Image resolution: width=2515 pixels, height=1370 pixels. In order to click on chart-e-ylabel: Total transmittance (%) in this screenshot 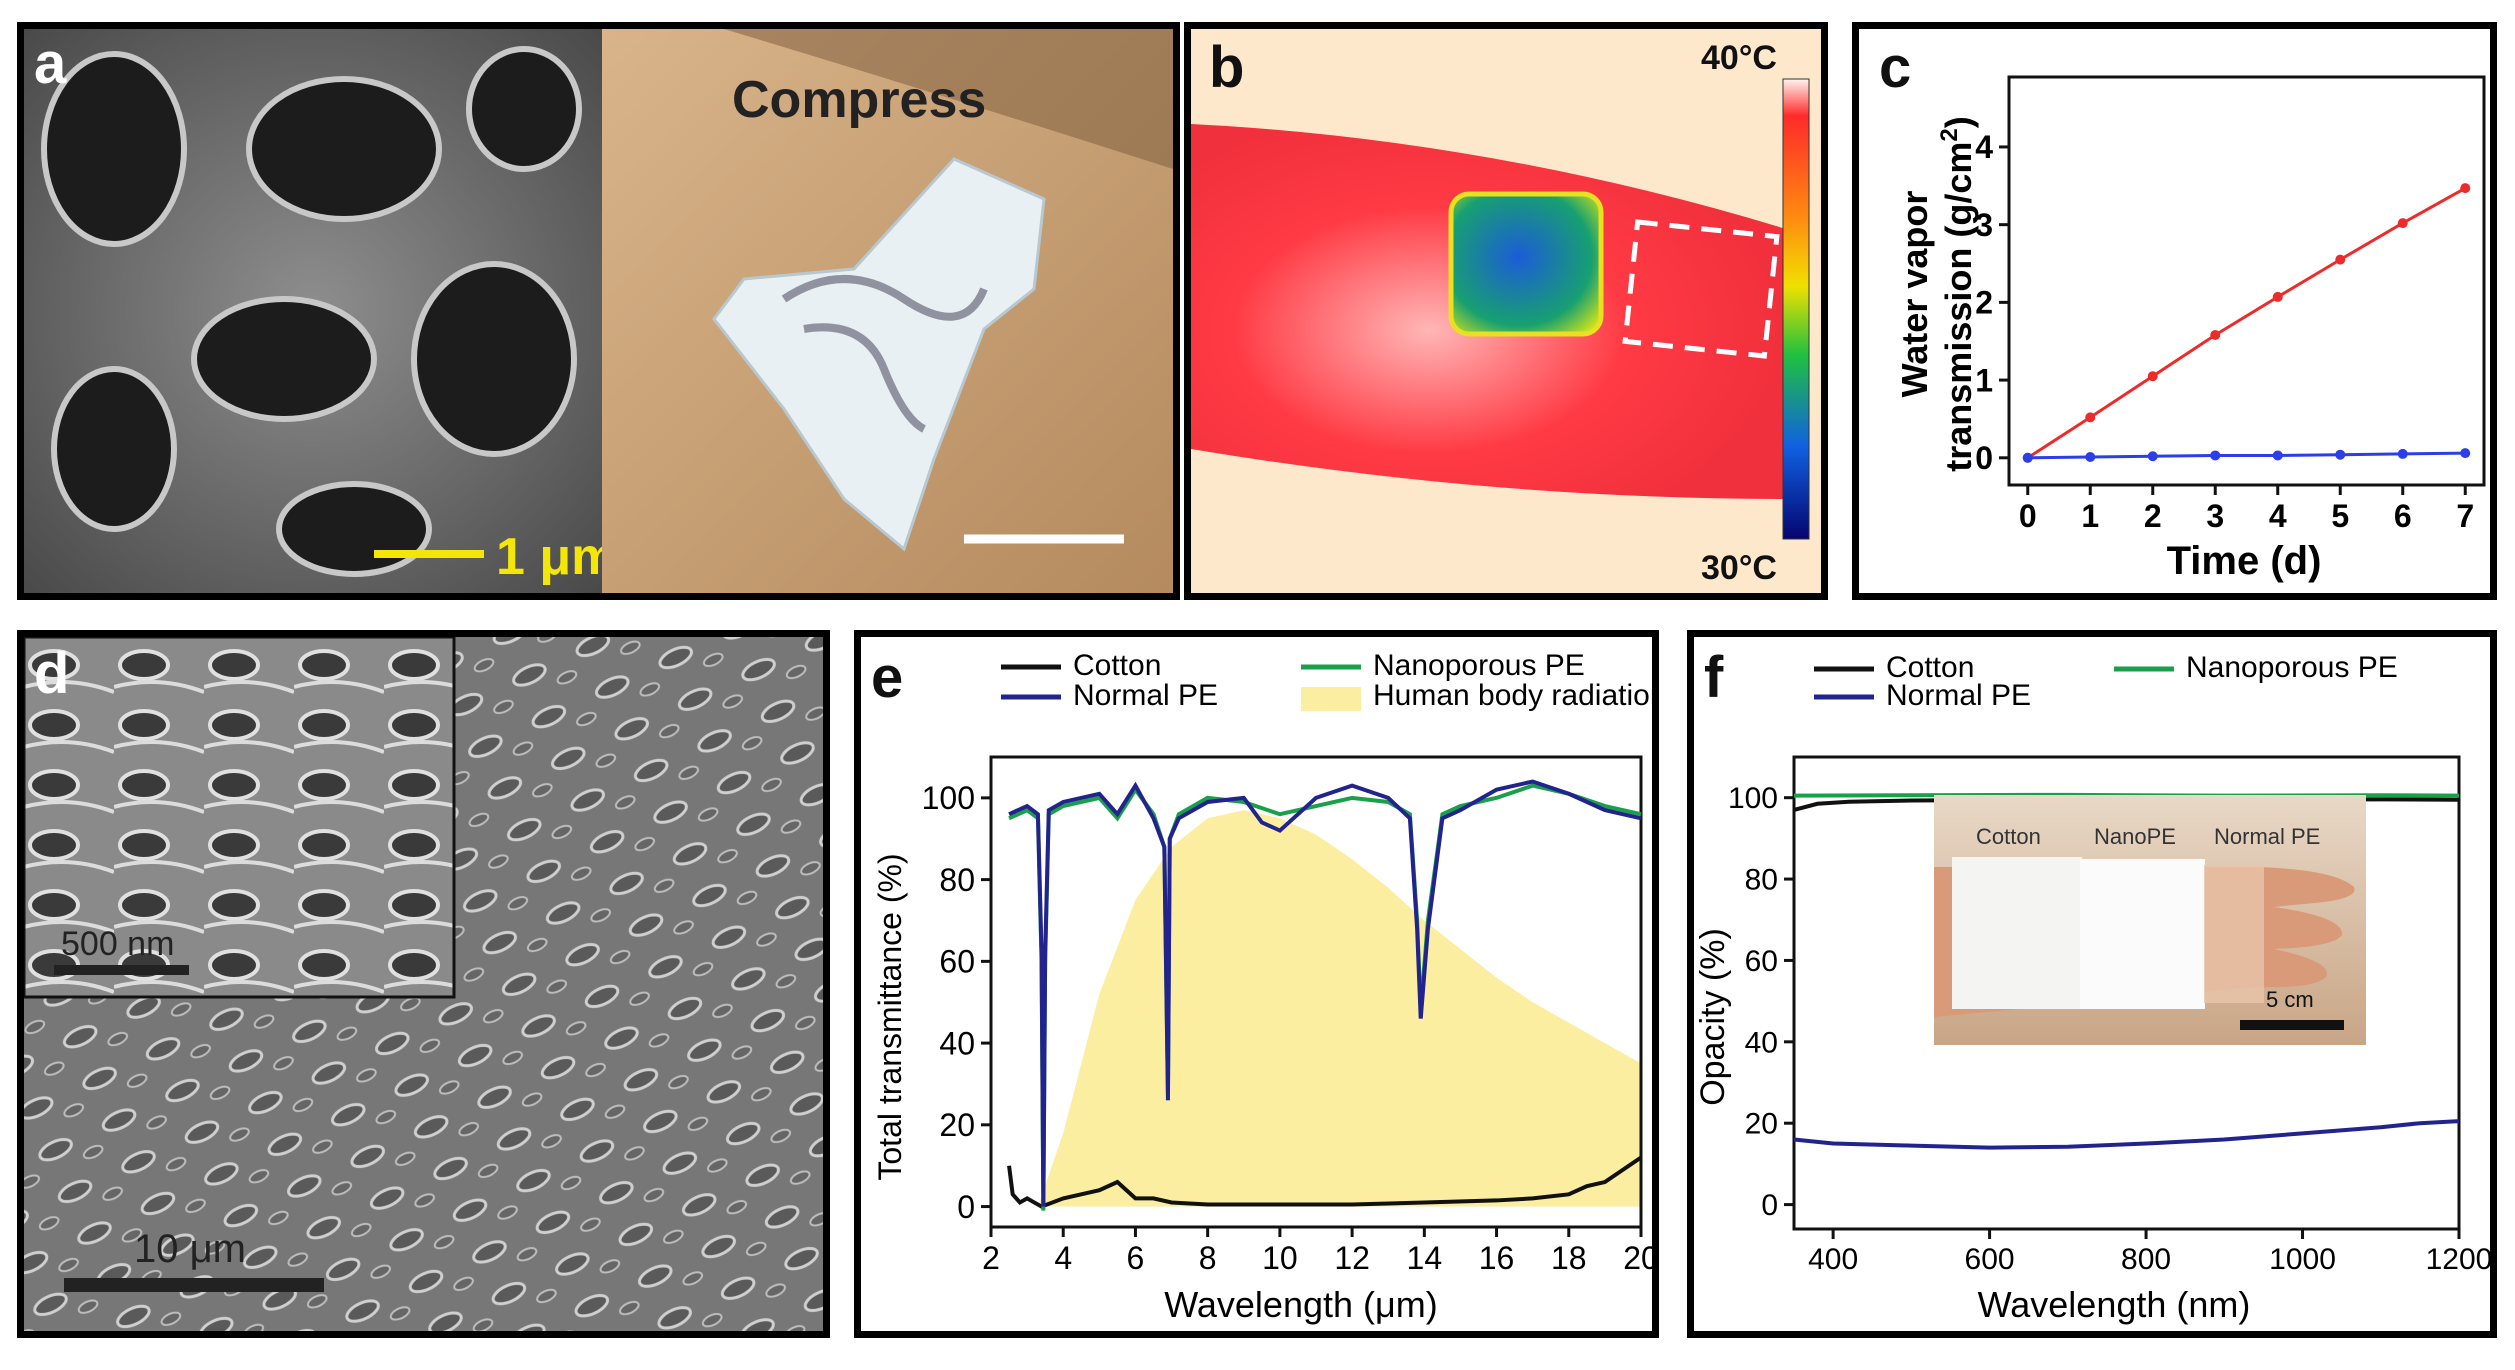, I will do `click(890, 1016)`.